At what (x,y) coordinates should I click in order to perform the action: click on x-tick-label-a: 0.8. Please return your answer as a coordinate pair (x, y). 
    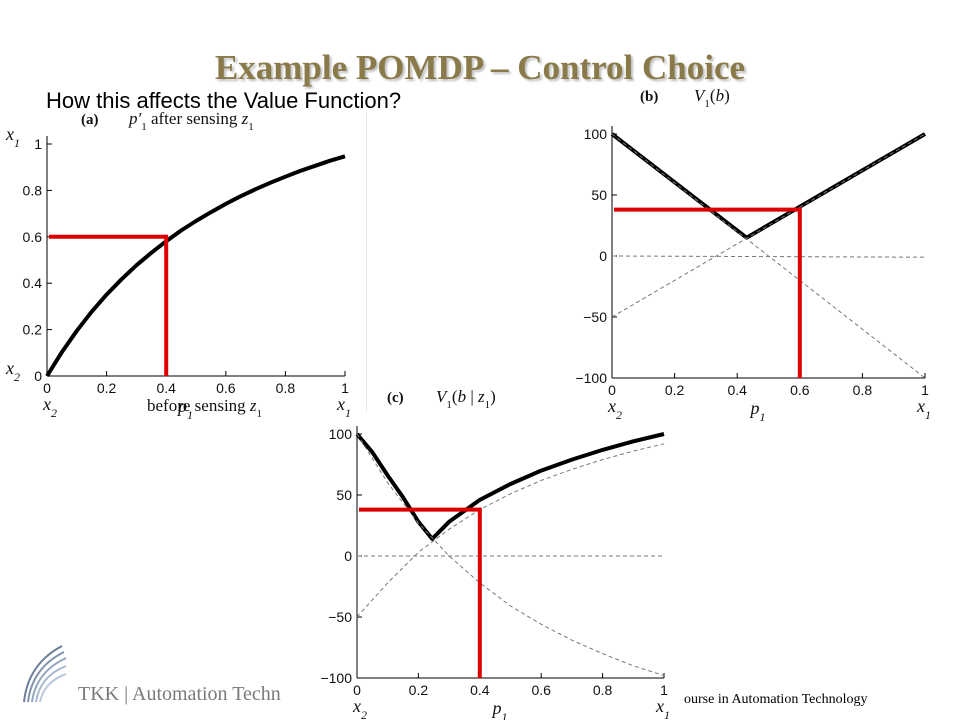
    Looking at the image, I should click on (286, 388).